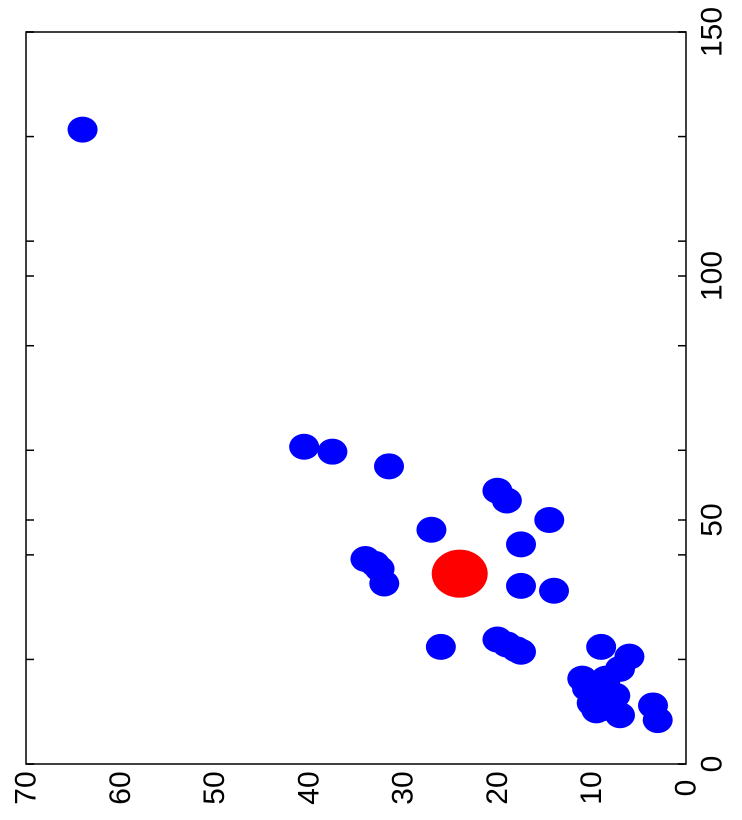 This screenshot has width=742, height=820. I want to click on x-tick-label: 70, so click(26, 787).